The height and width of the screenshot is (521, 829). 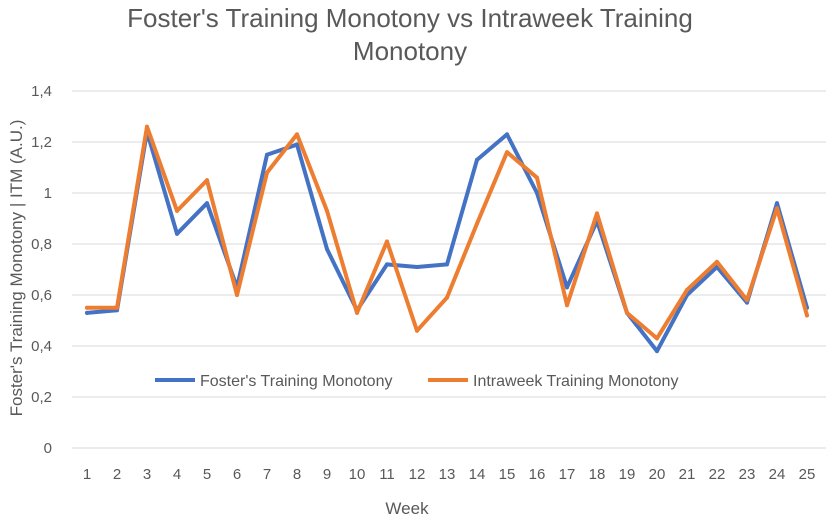 I want to click on x-tick-label: 1, so click(x=87, y=474).